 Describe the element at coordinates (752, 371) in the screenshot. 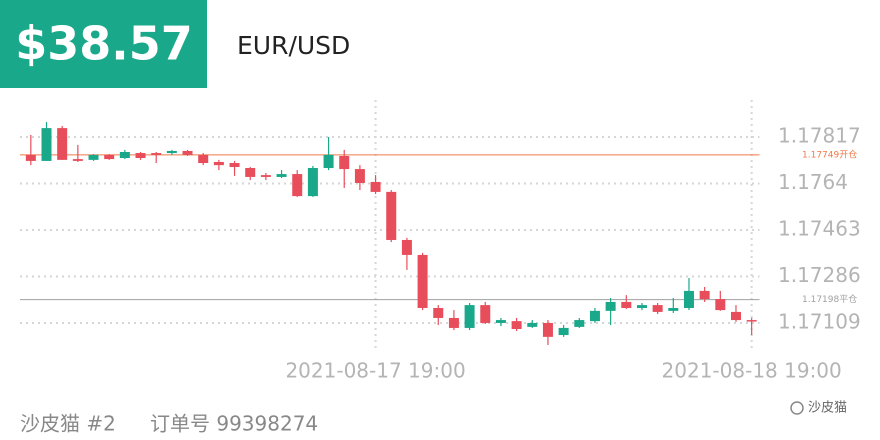

I see `x-tick-label: 2021-08-18 19:00` at that location.